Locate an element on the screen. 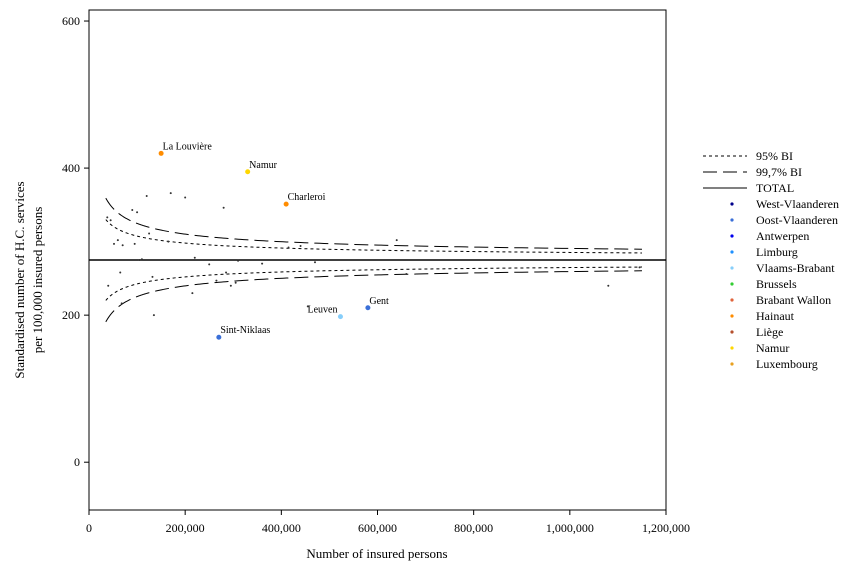  legend-label-vlaams-brabant: Vlaams-Brabant is located at coordinates (795, 268).